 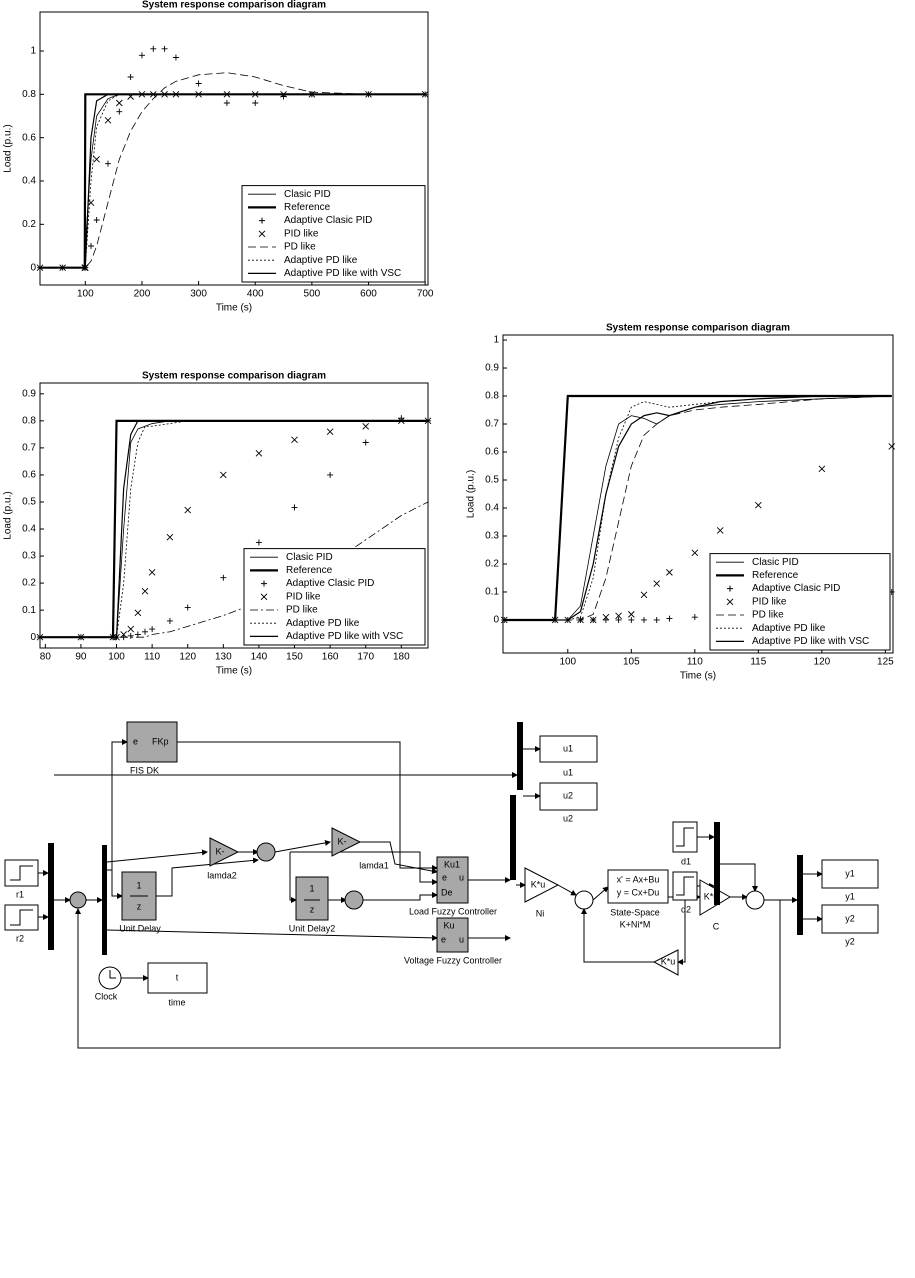 What do you see at coordinates (368, 294) in the screenshot?
I see `x-tick-label: 600` at bounding box center [368, 294].